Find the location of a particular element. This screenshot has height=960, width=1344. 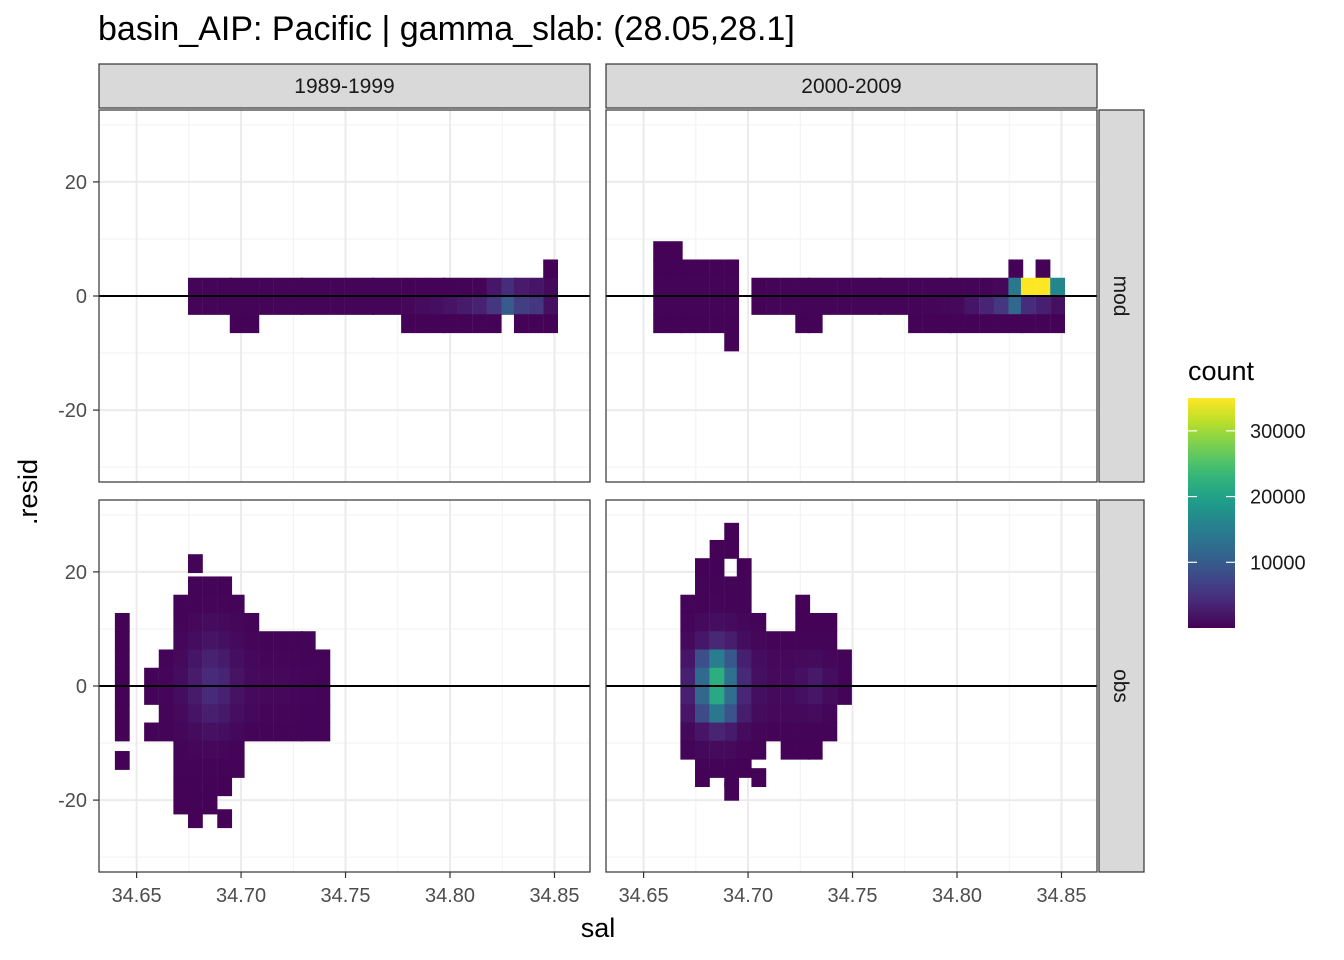

facet-strip-col is located at coordinates (344, 86).